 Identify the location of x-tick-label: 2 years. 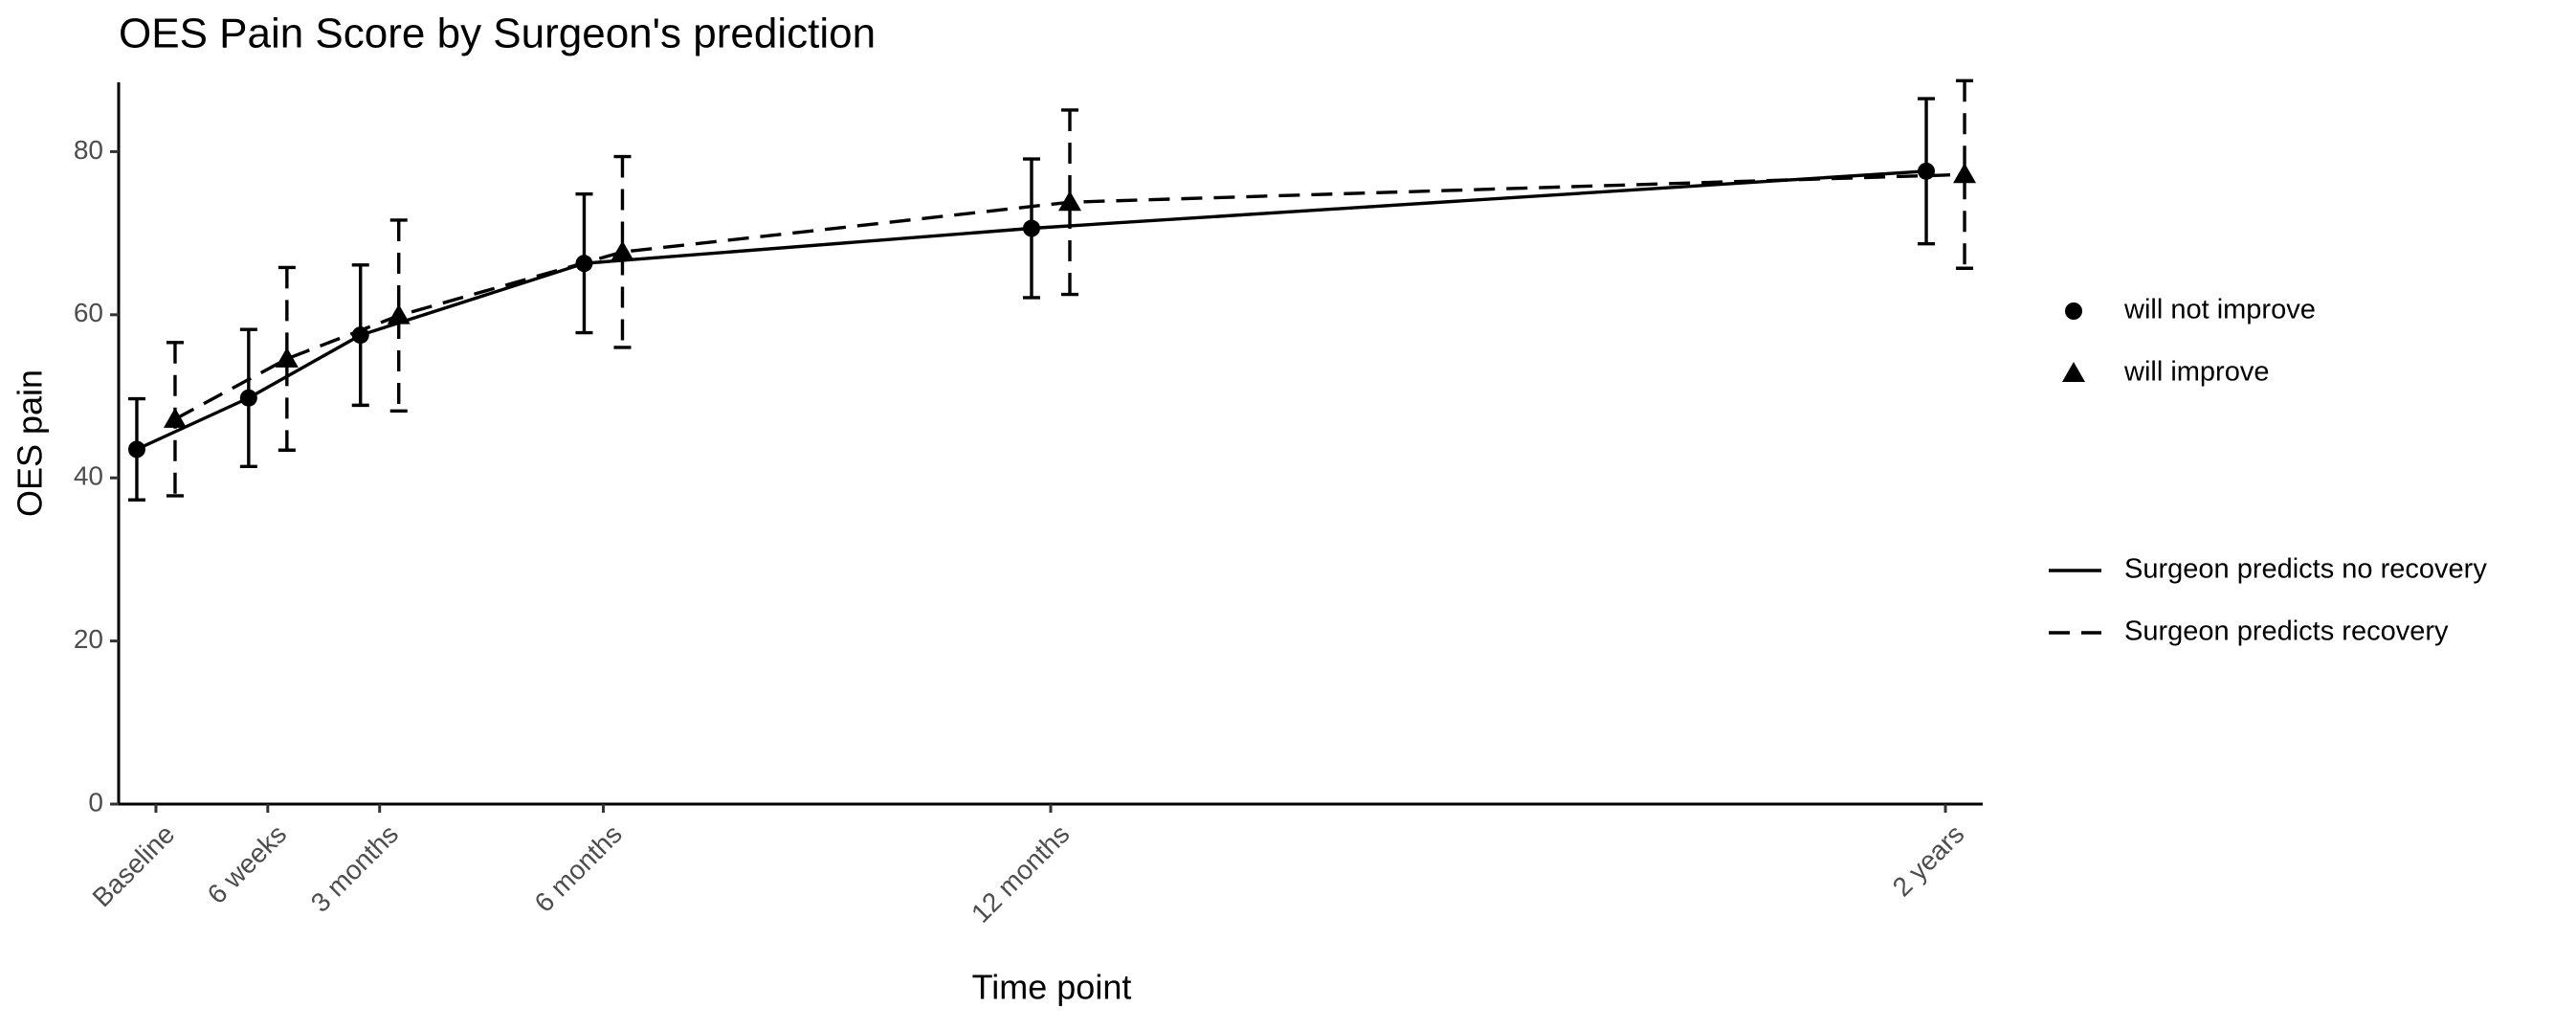
(1928, 861).